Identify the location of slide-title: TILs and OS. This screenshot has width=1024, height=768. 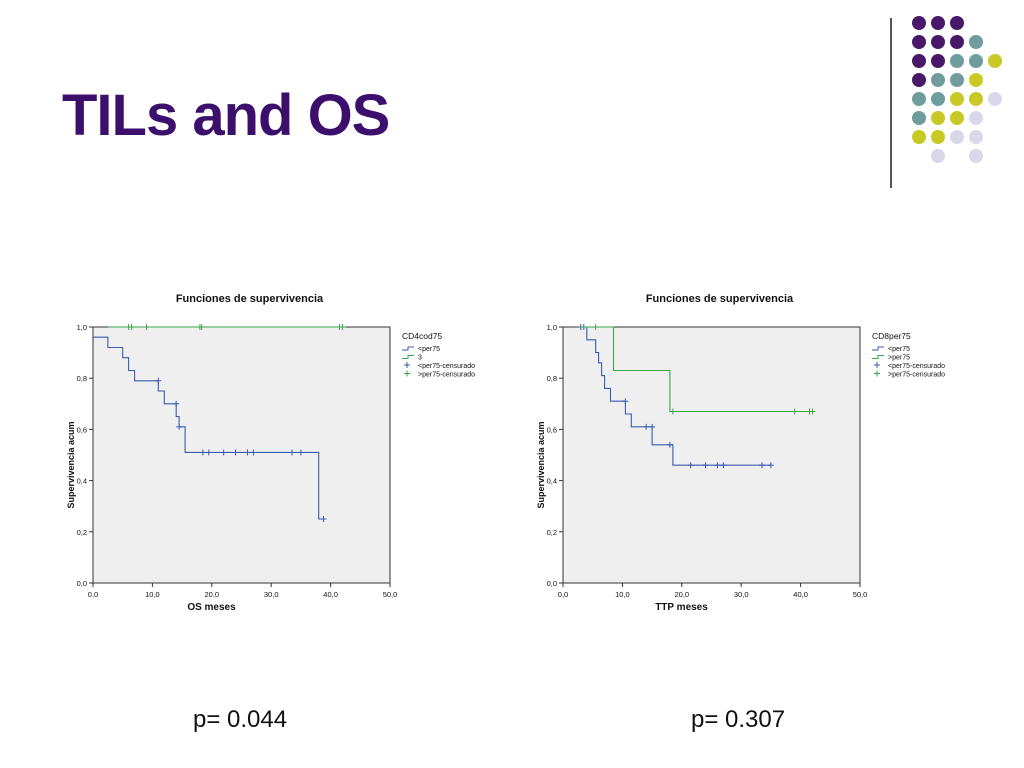
(226, 115).